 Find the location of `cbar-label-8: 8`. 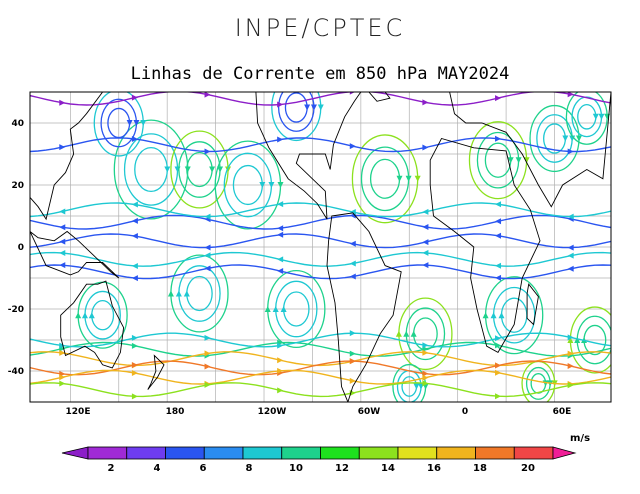

cbar-label-8: 8 is located at coordinates (249, 468).